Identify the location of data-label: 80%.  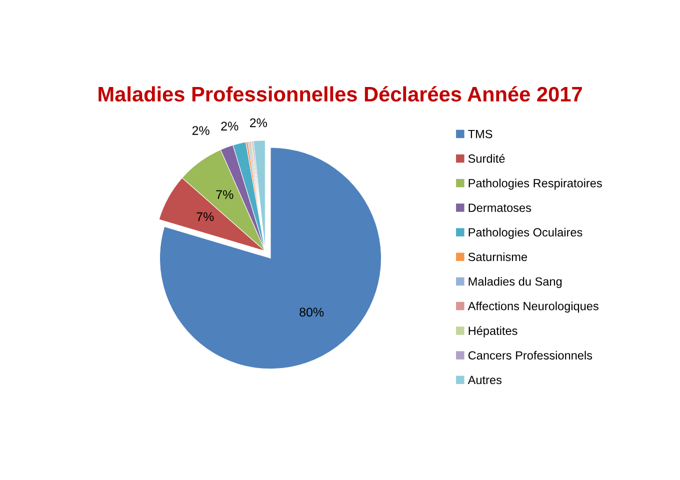
(312, 312).